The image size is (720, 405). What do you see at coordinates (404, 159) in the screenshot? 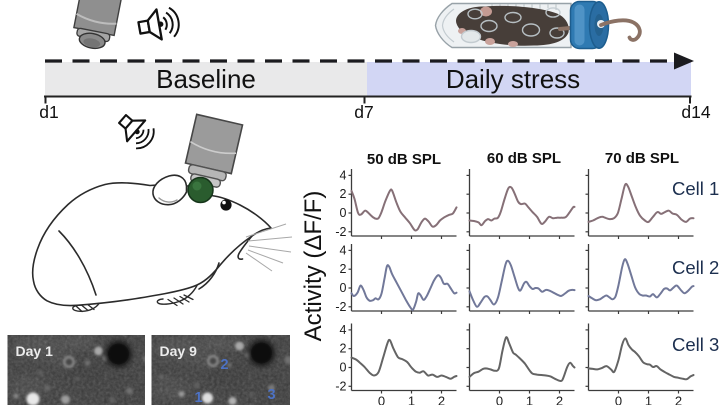
I see `svg-text: 50 dB SPL` at bounding box center [404, 159].